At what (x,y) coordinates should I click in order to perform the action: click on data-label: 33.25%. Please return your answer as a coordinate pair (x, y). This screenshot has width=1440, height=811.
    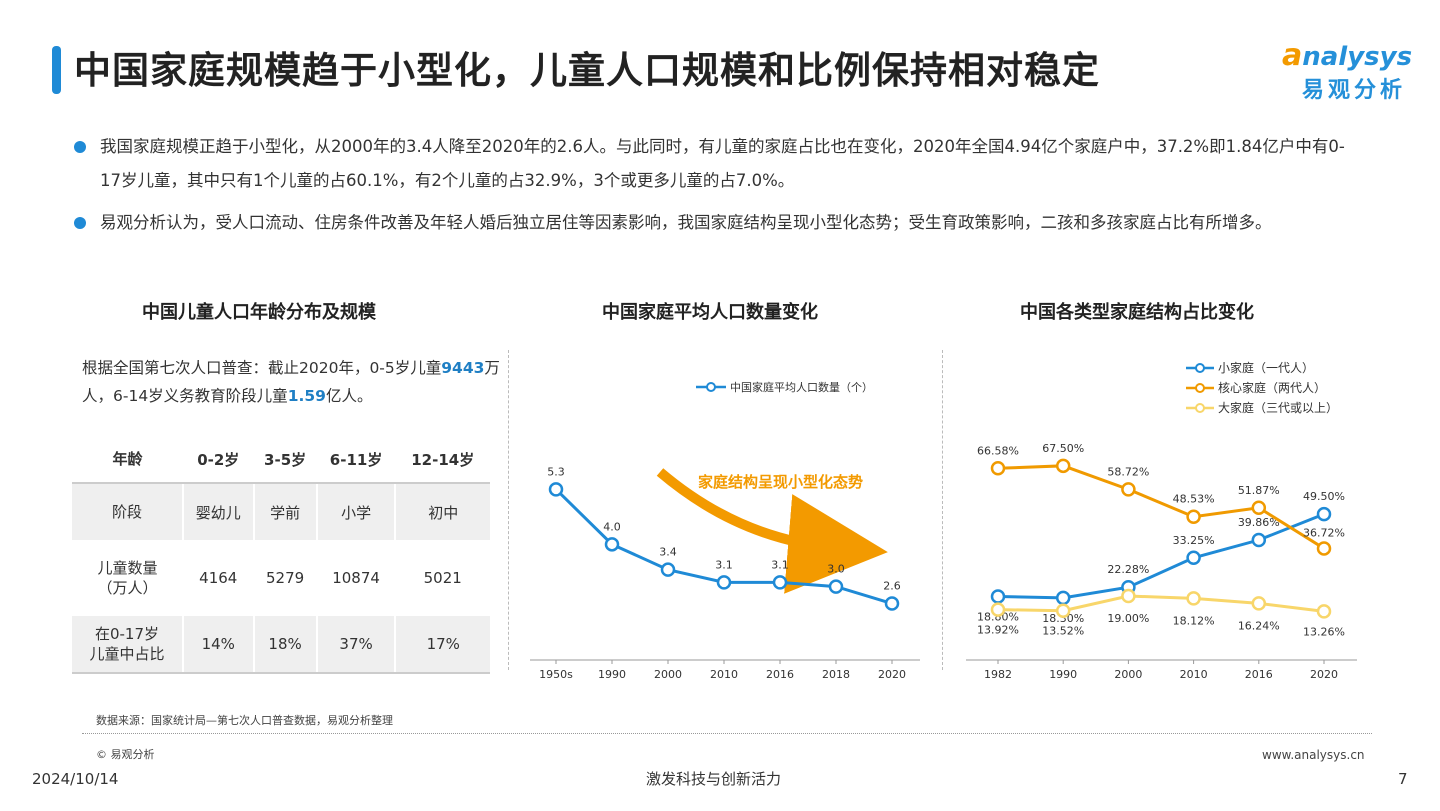
    Looking at the image, I should click on (1194, 540).